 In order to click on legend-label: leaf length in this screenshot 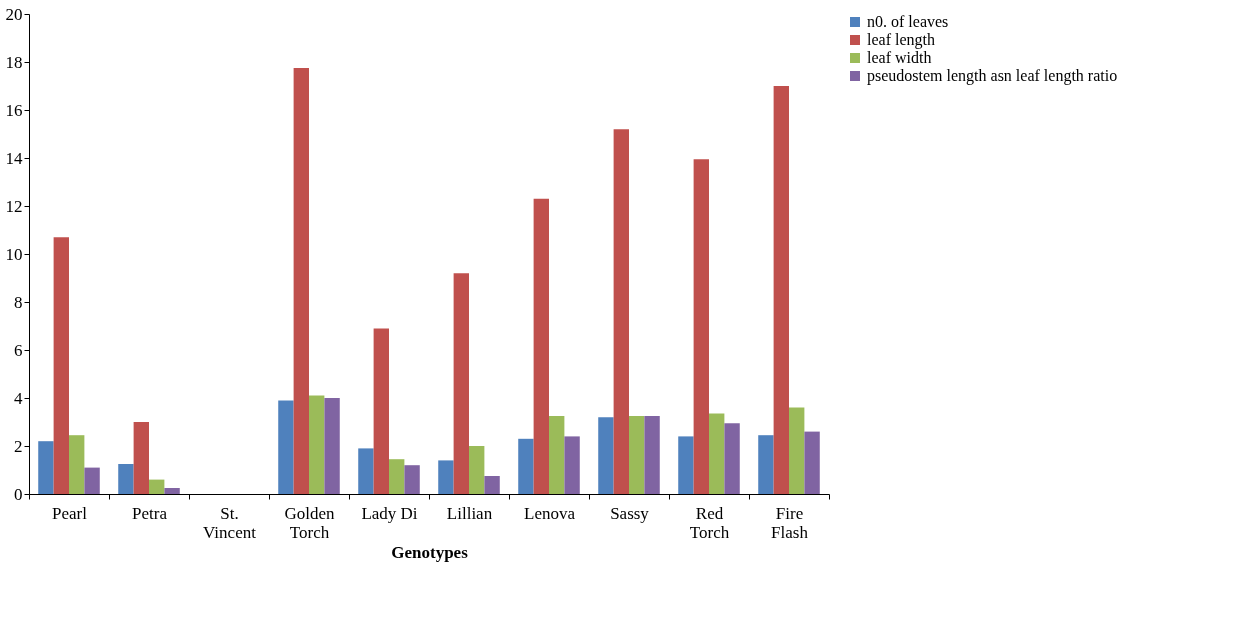, I will do `click(901, 40)`.